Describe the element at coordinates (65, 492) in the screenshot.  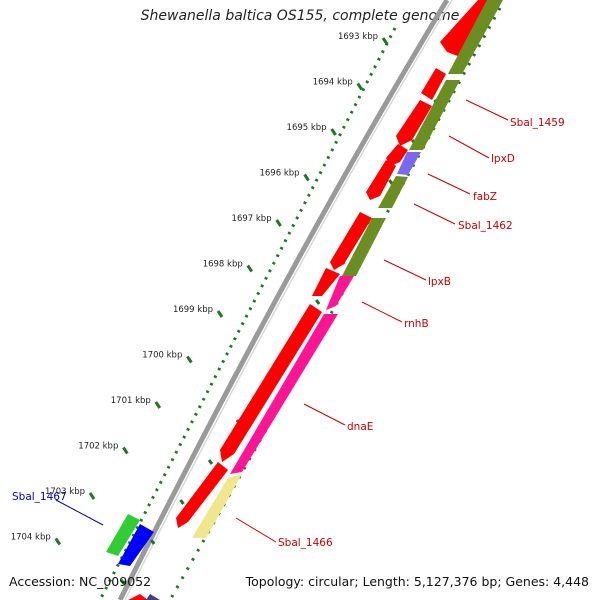
I see `ruler-tick-label: 1703 kbp` at that location.